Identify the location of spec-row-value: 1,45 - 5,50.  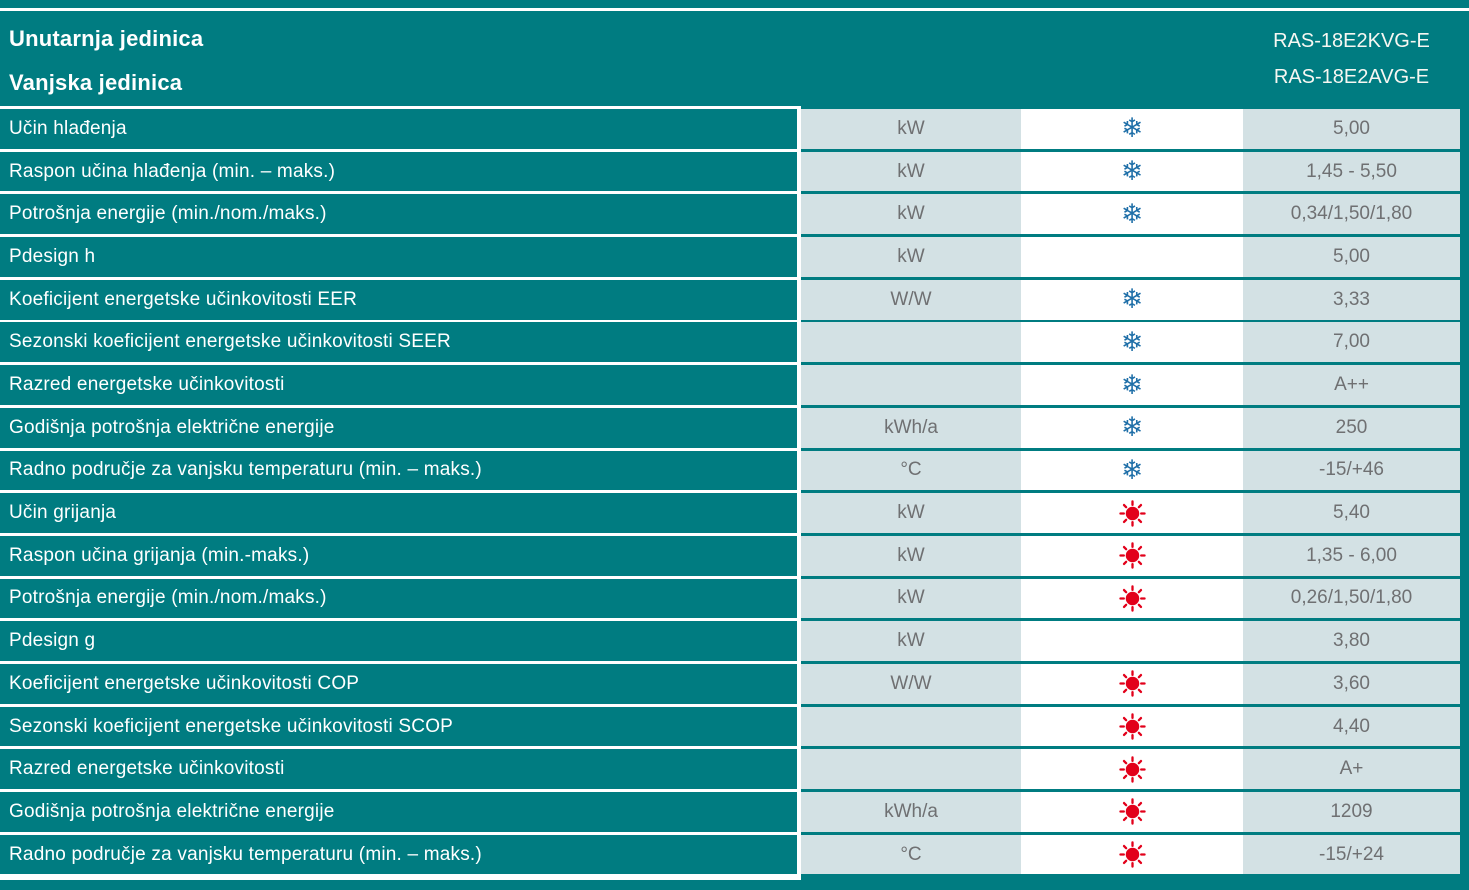
(1351, 171).